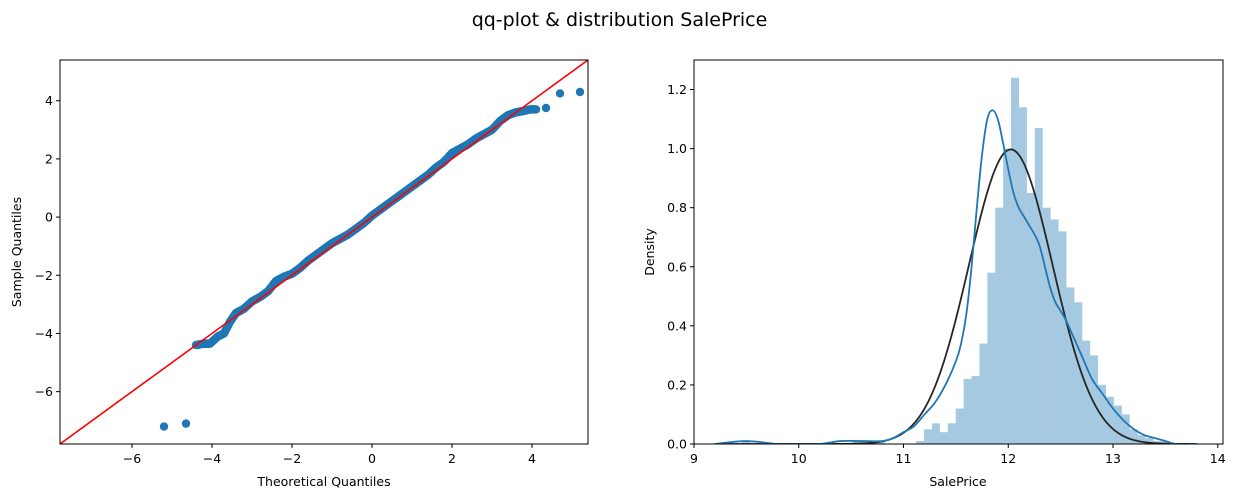  Describe the element at coordinates (49, 158) in the screenshot. I see `qq-y-tick-label: 2` at that location.